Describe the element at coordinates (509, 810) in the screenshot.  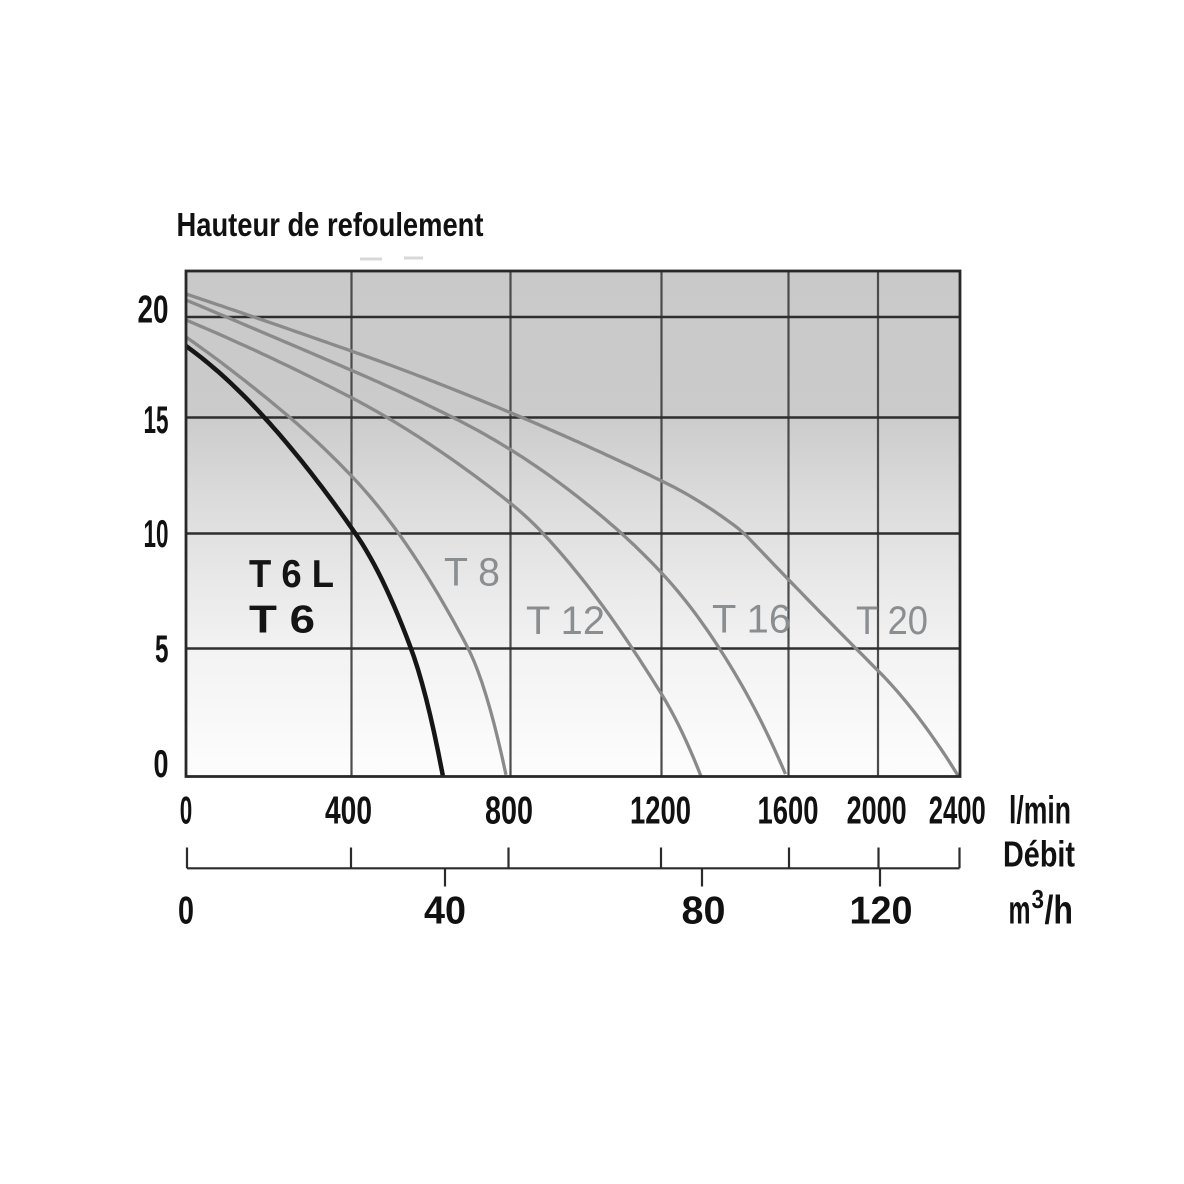
I see `svg-text: 800` at that location.